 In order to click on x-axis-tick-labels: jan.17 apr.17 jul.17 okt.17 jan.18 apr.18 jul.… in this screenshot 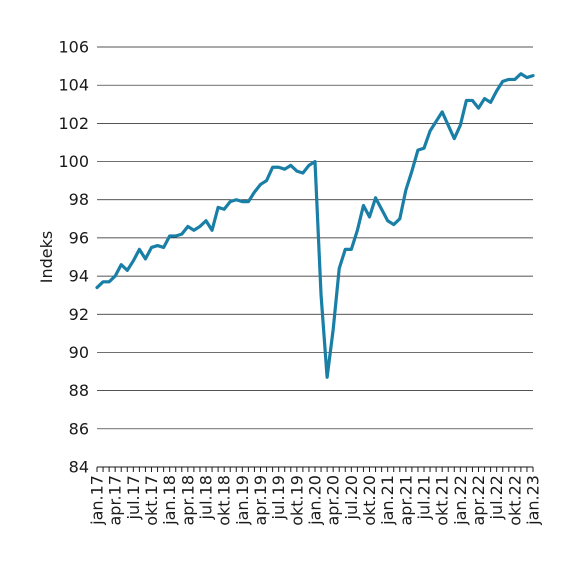, I will do `click(315, 500)`.